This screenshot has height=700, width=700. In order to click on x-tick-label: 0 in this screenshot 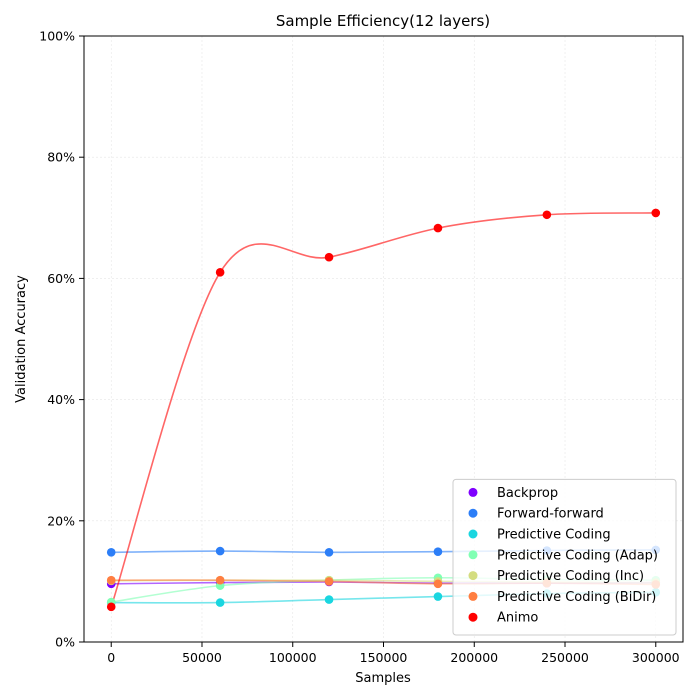, I will do `click(111, 657)`.